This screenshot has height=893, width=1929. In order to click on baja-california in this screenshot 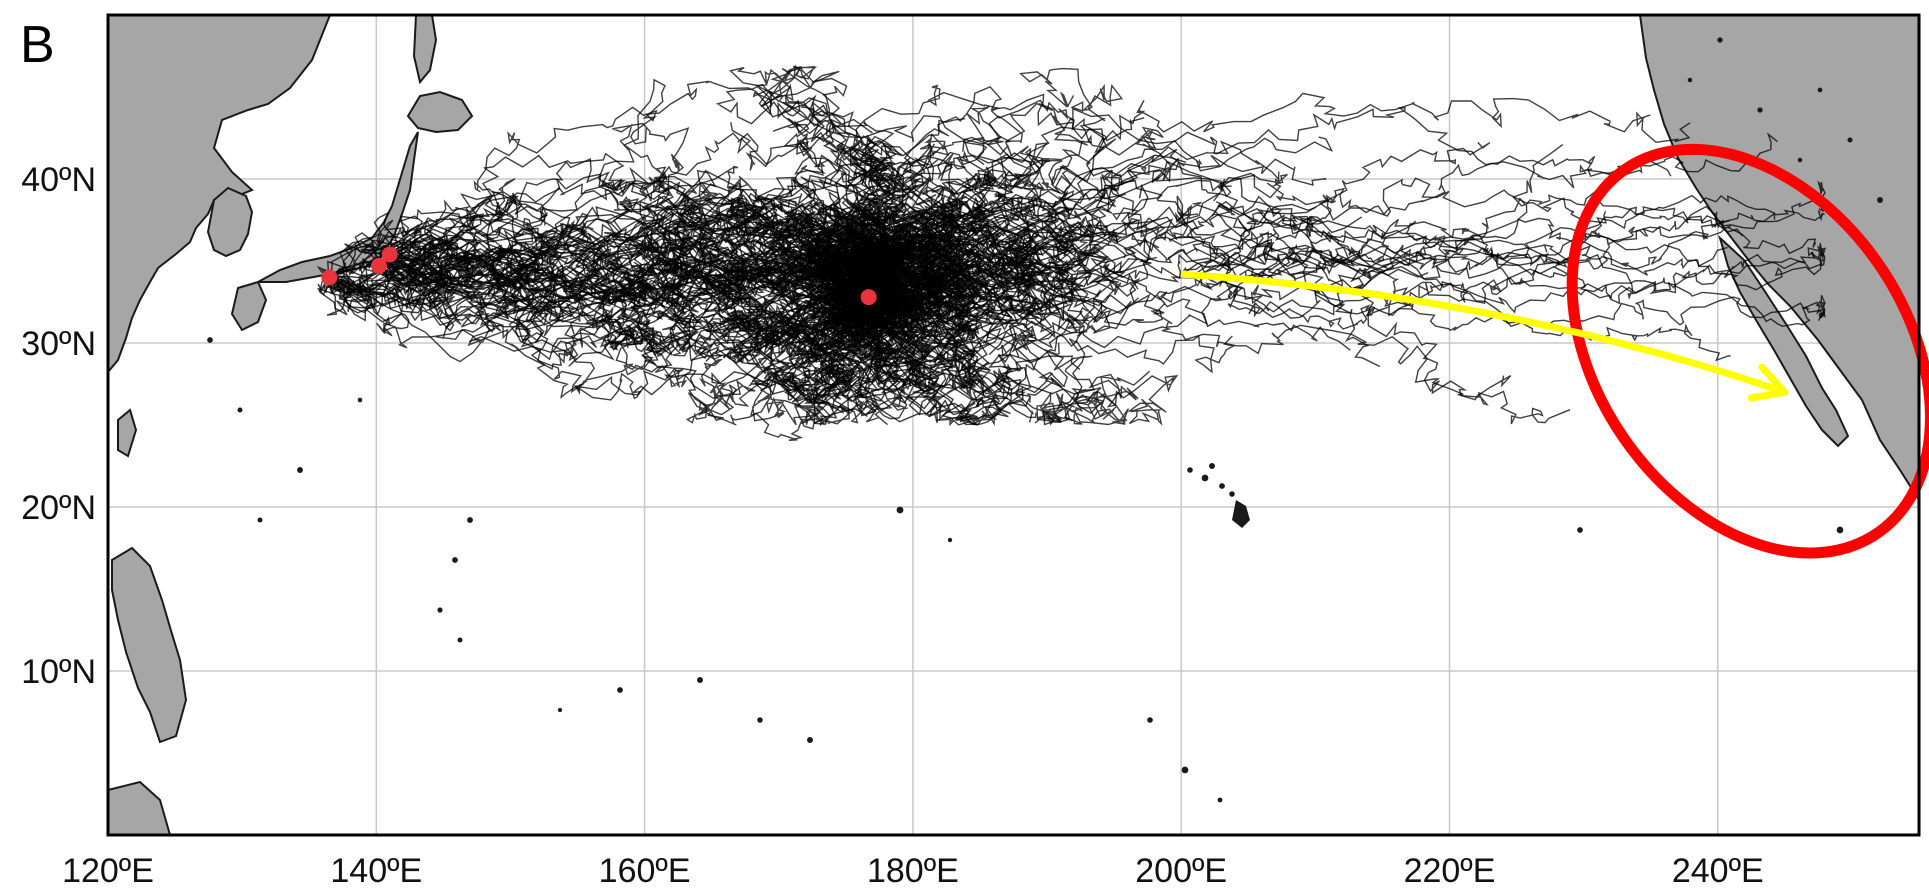, I will do `click(1784, 341)`.